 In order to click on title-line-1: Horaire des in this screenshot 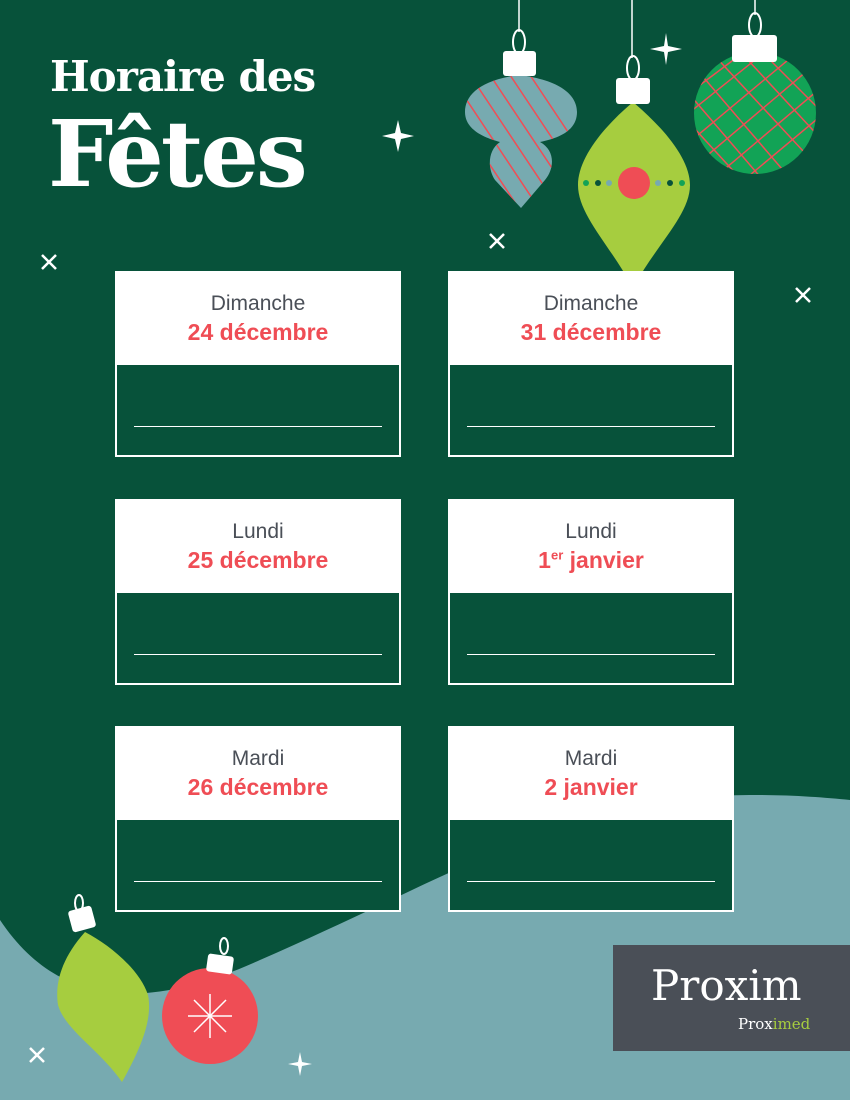, I will do `click(183, 76)`.